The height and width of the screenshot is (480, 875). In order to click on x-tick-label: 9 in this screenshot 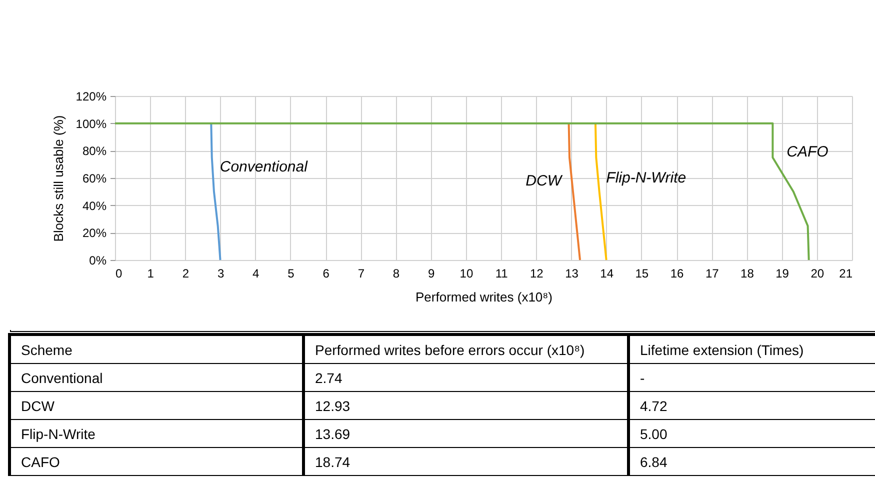, I will do `click(432, 273)`.